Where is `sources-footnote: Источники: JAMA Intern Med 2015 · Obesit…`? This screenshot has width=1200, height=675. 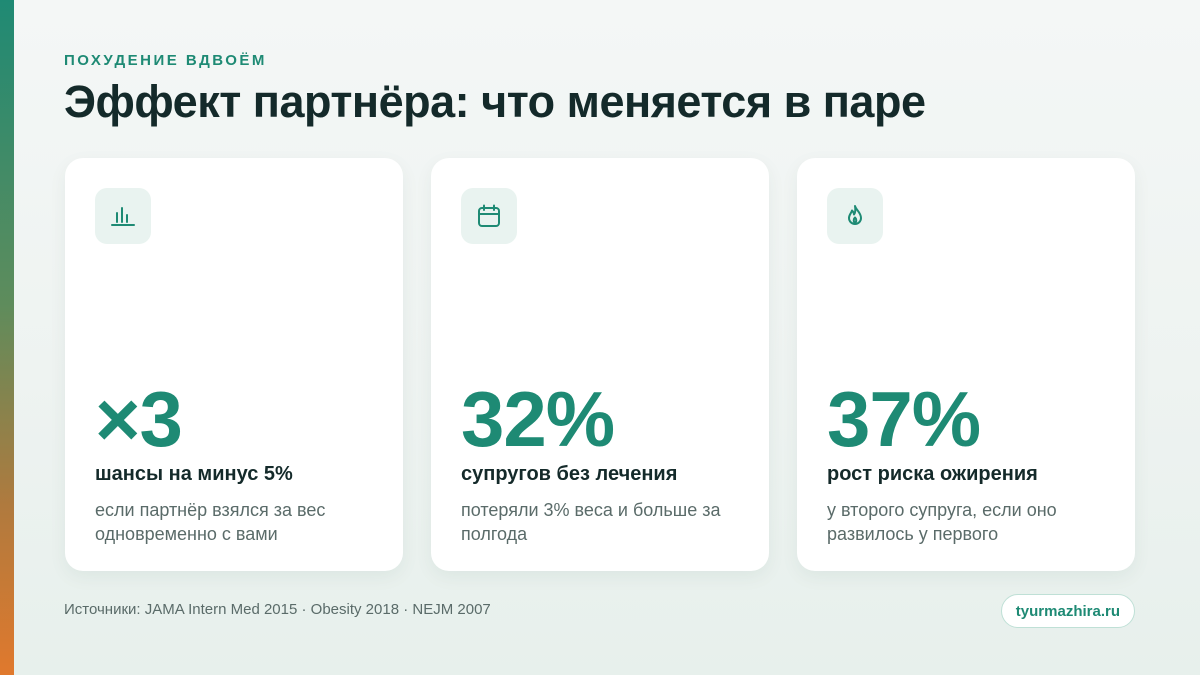
sources-footnote: Источники: JAMA Intern Med 2015 · Obesit… is located at coordinates (277, 609).